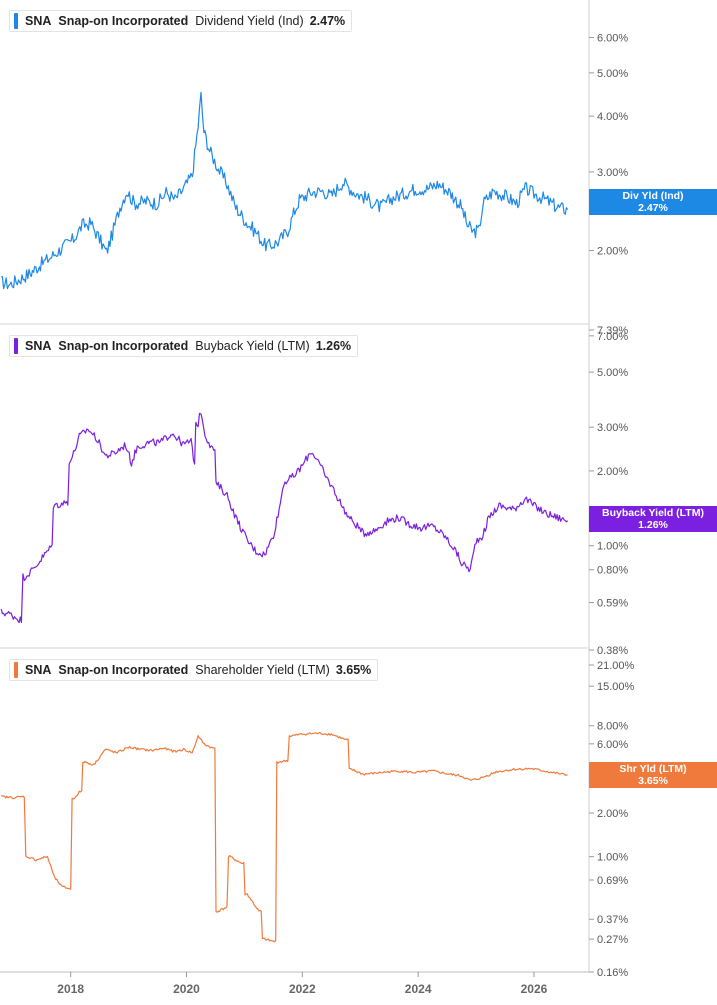  I want to click on legend-value: 3.65%, so click(353, 670).